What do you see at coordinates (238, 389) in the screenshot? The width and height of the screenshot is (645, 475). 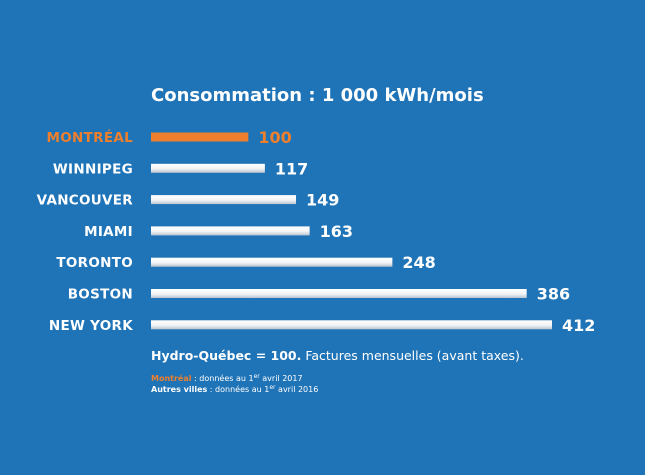 I see `source-others-text: : données au 1` at bounding box center [238, 389].